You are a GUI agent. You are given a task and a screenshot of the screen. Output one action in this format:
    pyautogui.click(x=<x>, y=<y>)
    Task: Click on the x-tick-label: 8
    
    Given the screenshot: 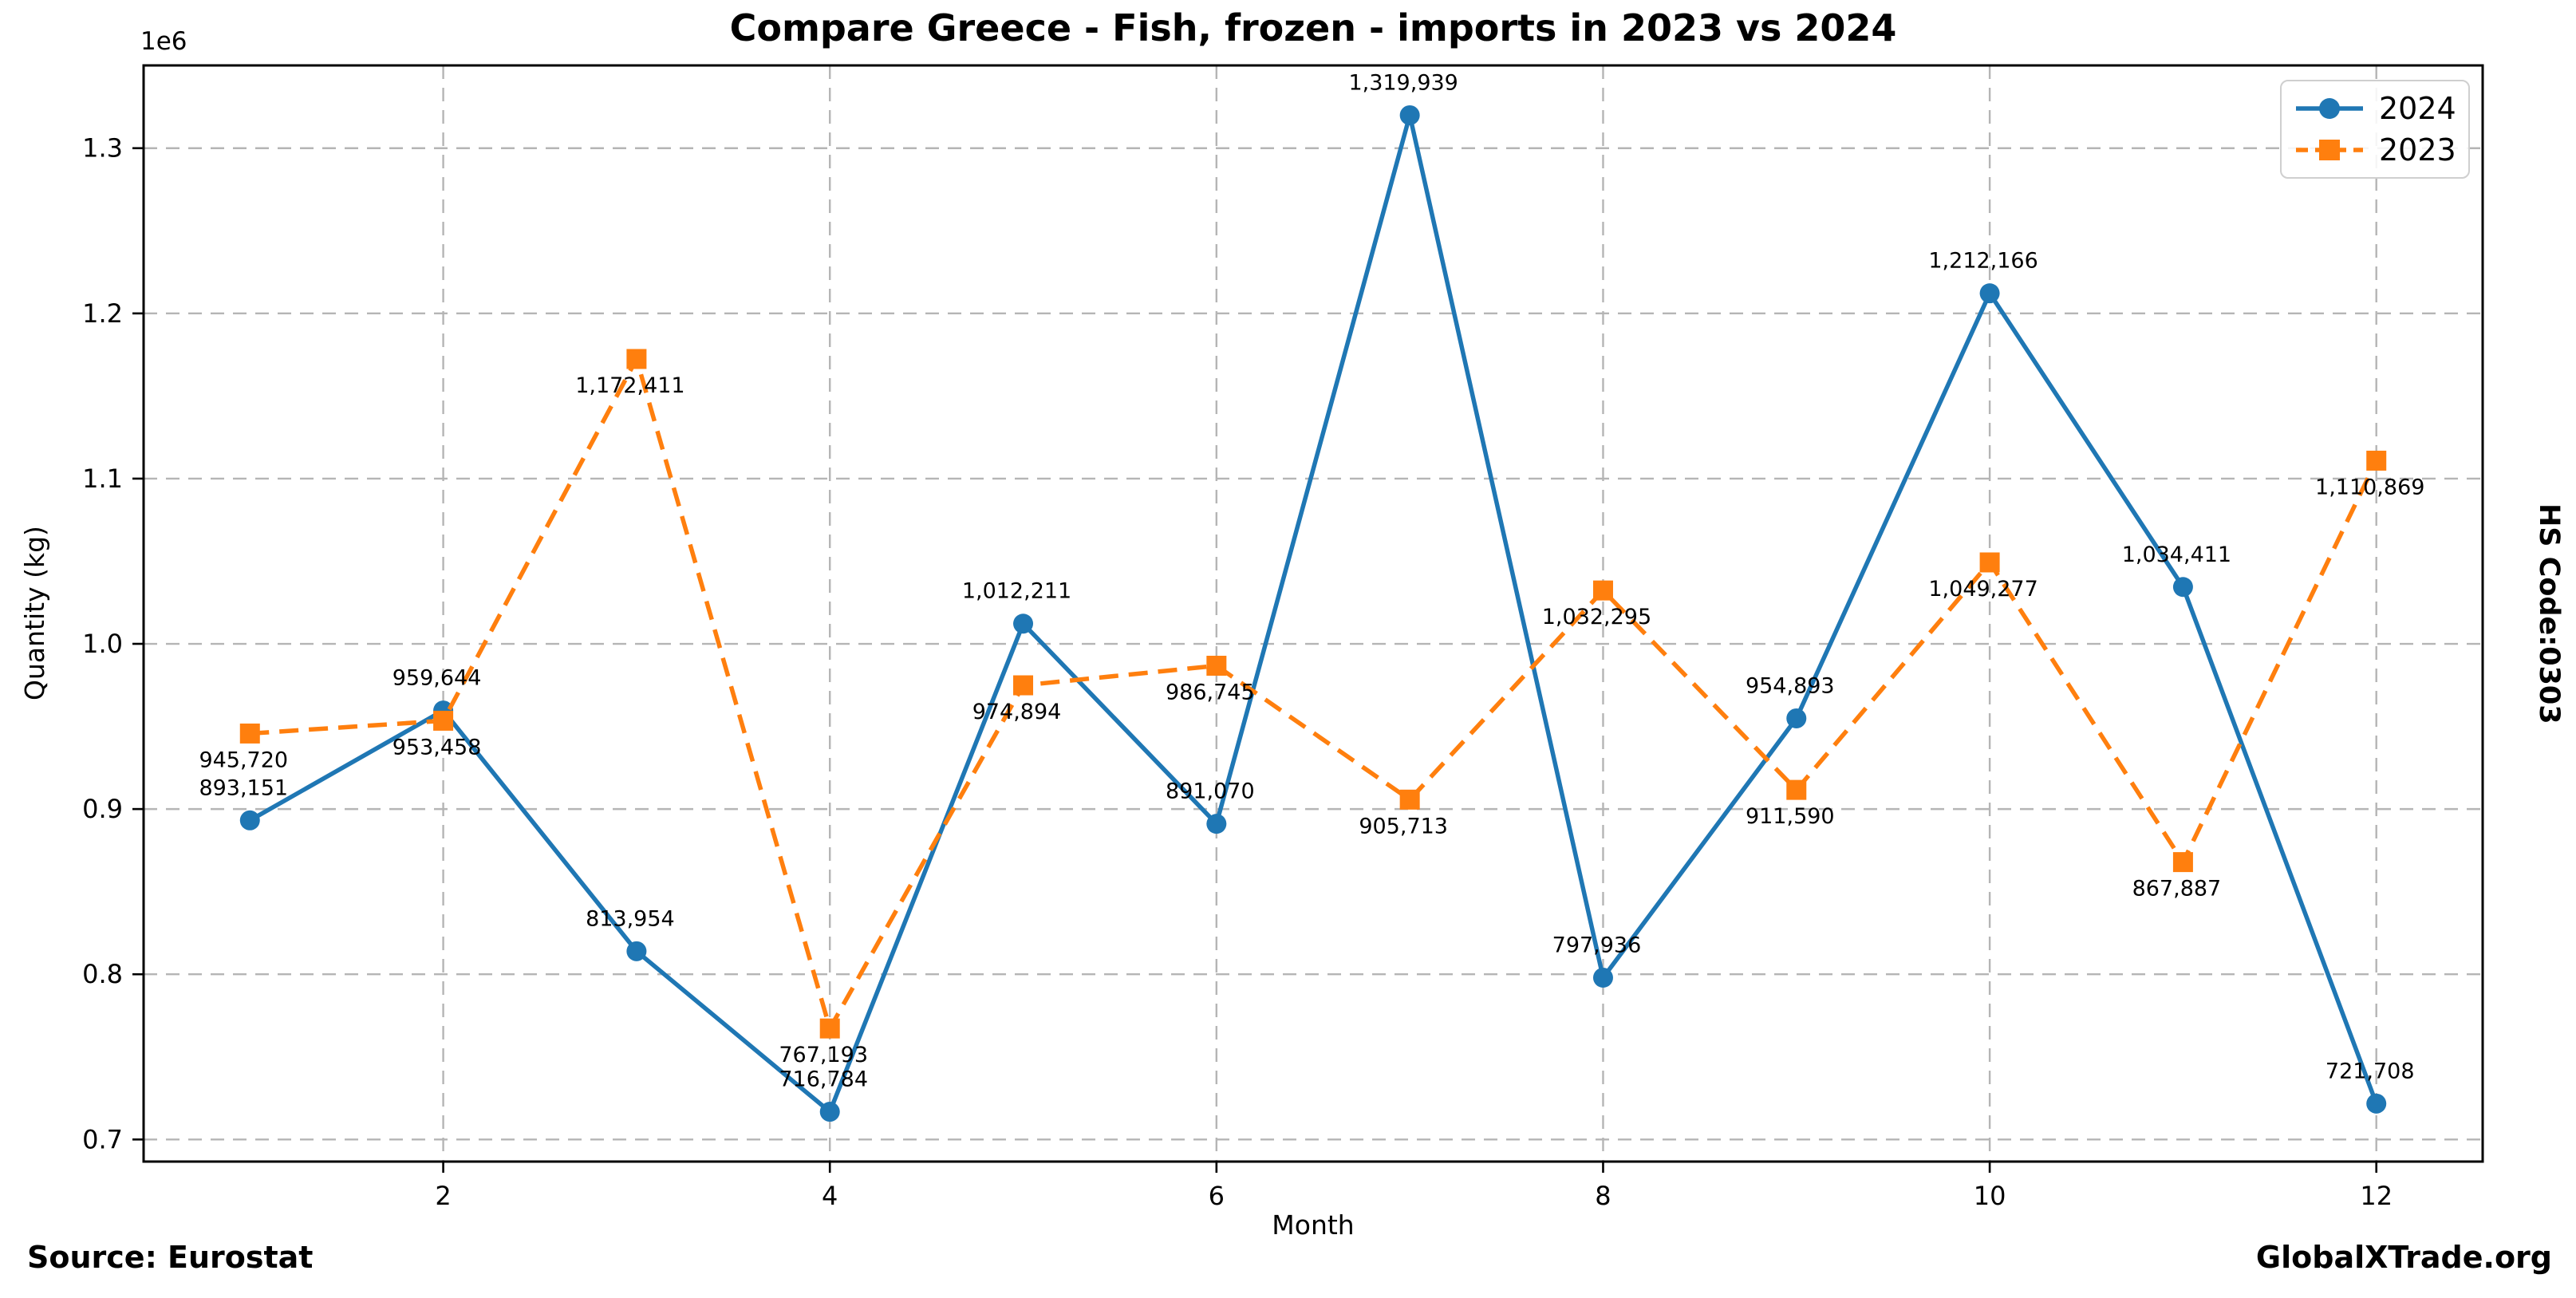 What is the action you would take?
    pyautogui.click(x=1603, y=1196)
    